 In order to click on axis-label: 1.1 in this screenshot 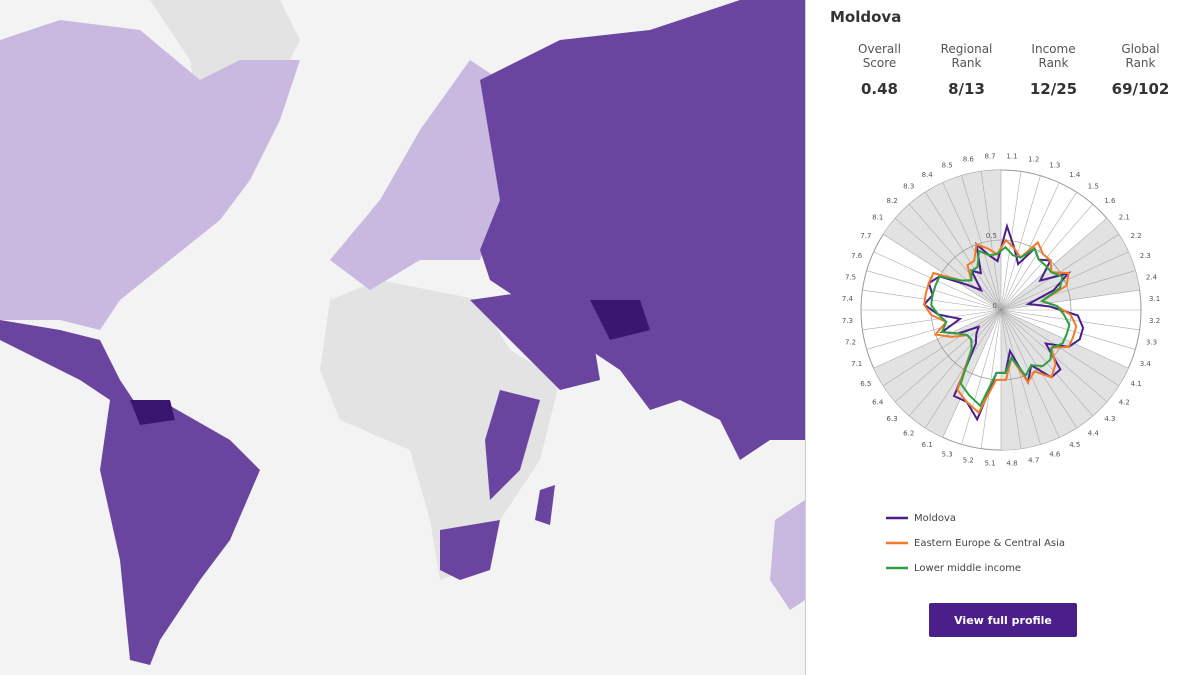, I will do `click(1011, 156)`.